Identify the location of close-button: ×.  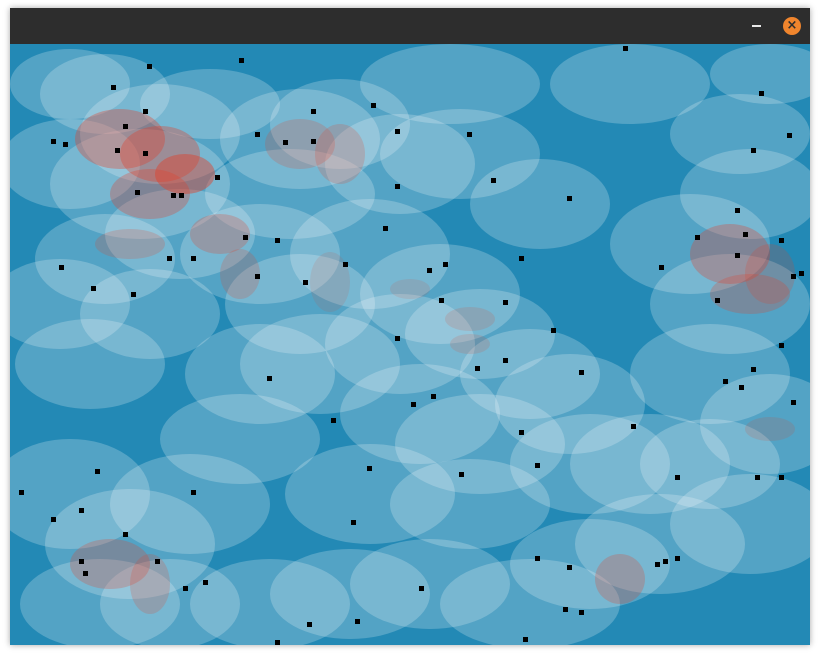
(792, 26).